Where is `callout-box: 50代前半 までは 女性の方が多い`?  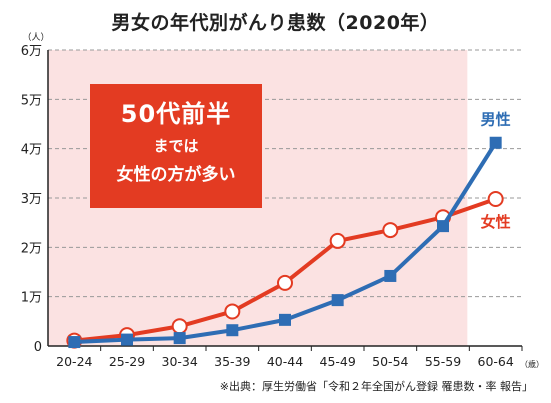
callout-box: 50代前半 までは 女性の方が多い is located at coordinates (176, 146).